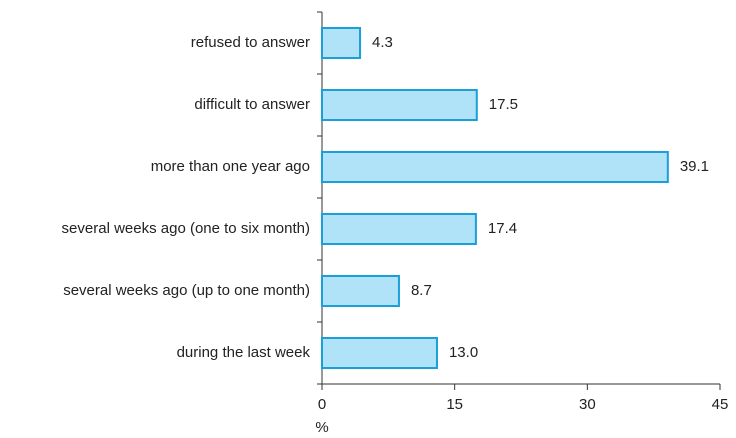  I want to click on value-label: 17.5, so click(503, 104).